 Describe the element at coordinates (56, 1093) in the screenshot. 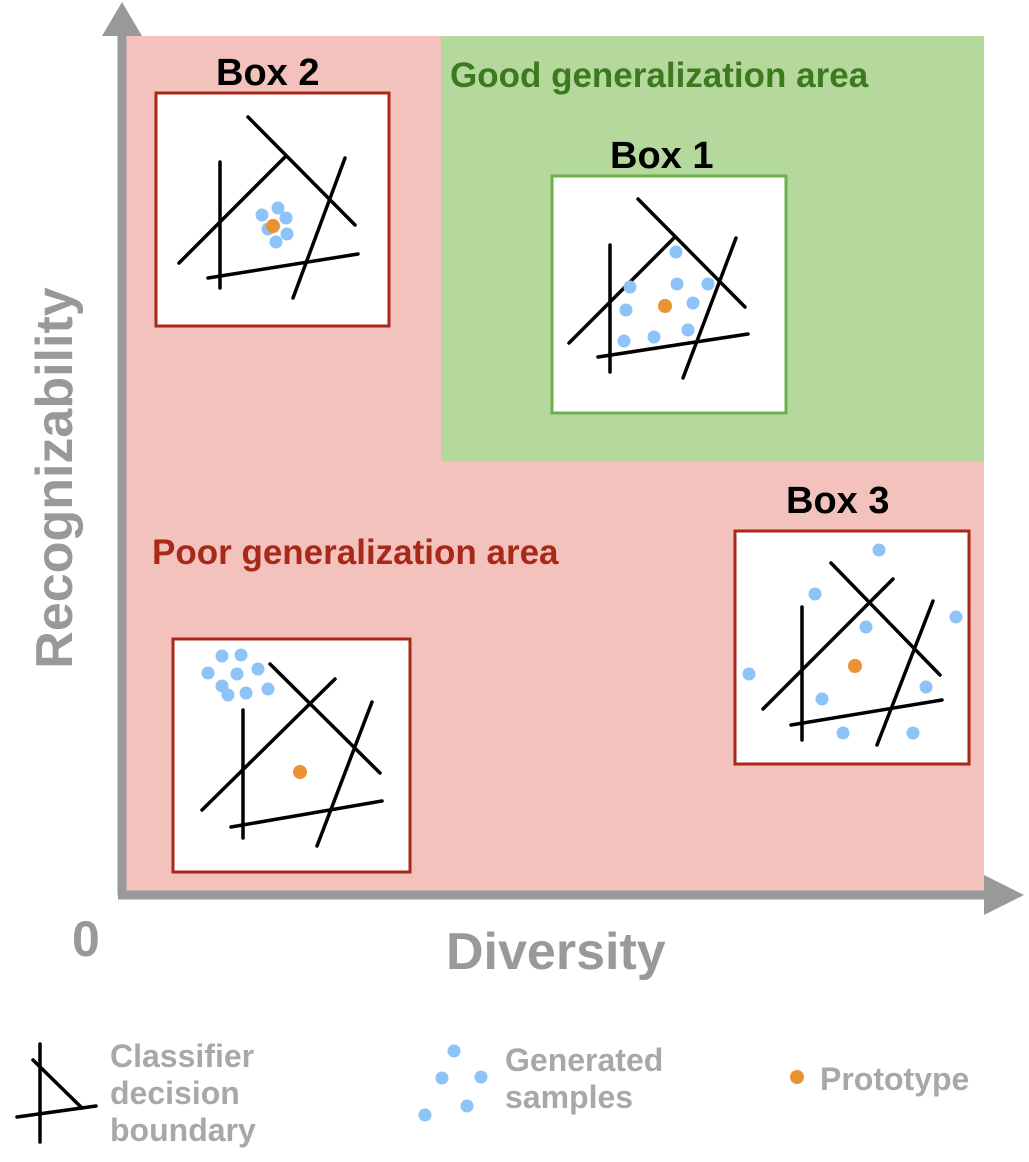

I see `boundary-legend-icon` at that location.